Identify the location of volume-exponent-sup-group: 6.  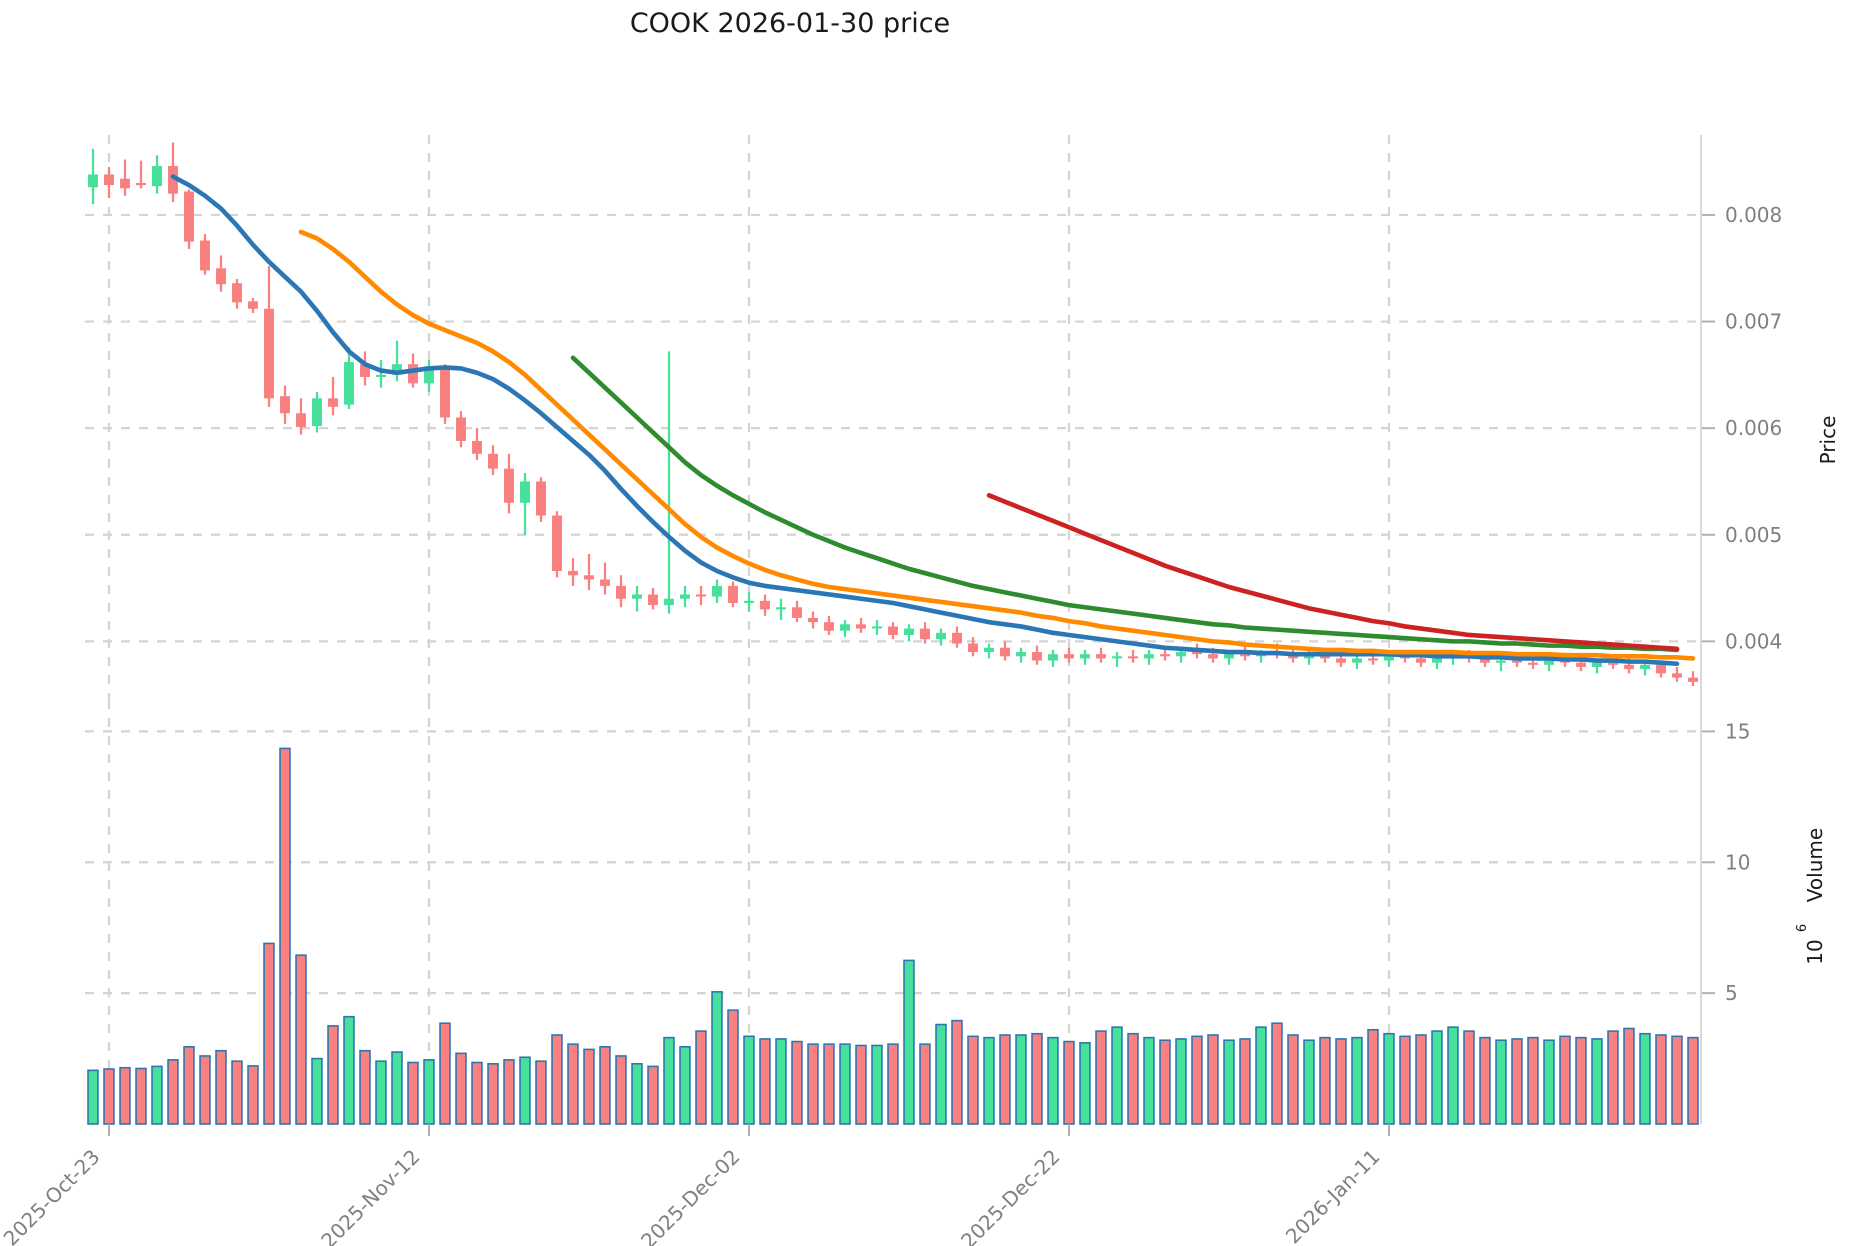
(1802, 928).